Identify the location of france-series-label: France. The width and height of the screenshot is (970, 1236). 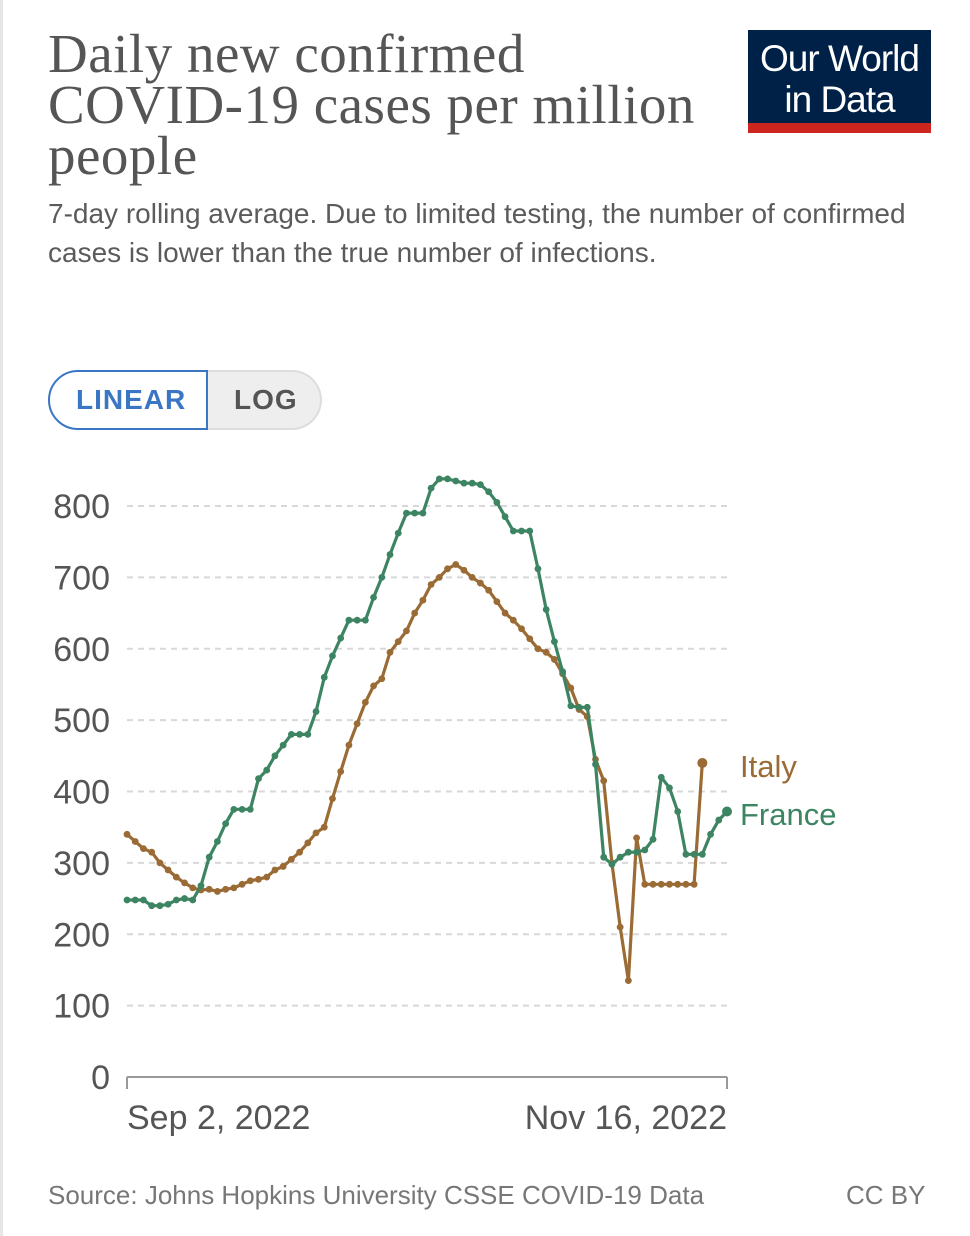
(788, 814).